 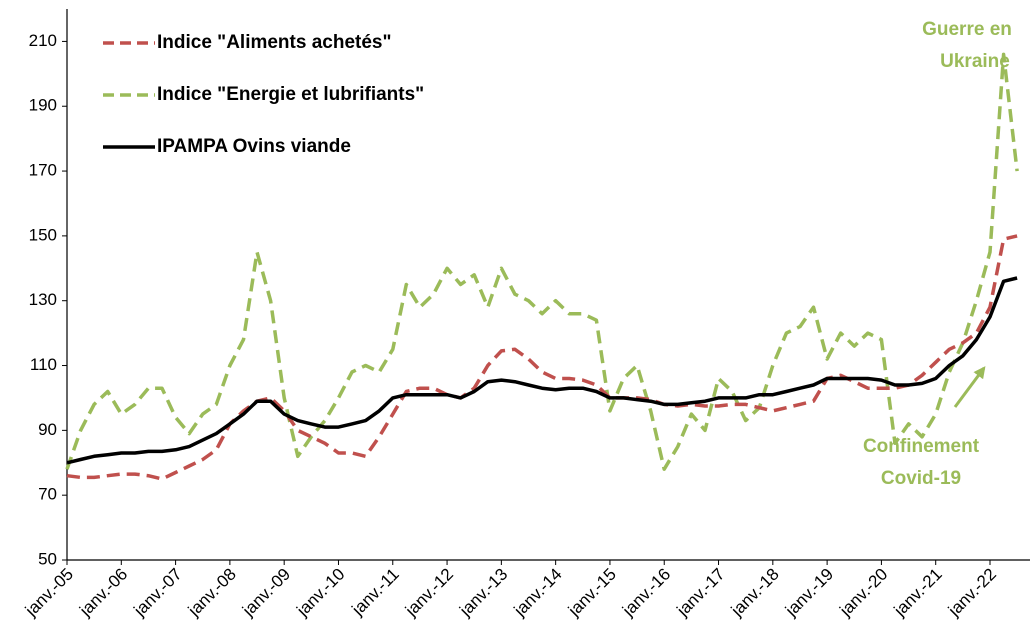 What do you see at coordinates (43, 299) in the screenshot?
I see `y-tick-label: 130` at bounding box center [43, 299].